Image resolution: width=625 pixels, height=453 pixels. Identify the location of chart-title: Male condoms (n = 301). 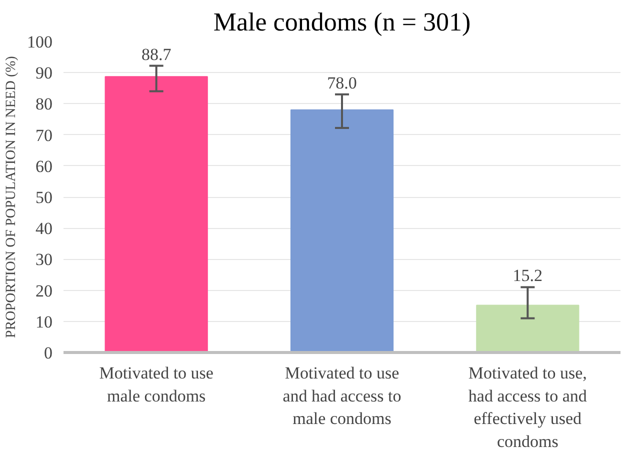
(342, 22).